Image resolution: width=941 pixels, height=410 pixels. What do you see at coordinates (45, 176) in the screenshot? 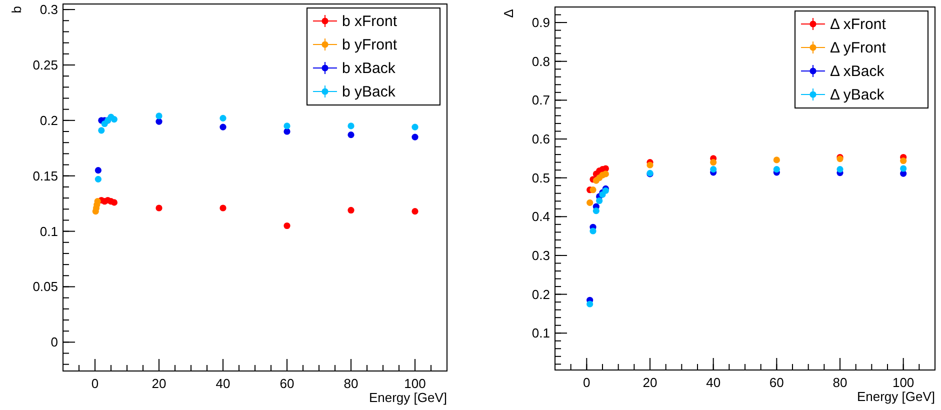
I see `y-tick-label: 0.15` at bounding box center [45, 176].